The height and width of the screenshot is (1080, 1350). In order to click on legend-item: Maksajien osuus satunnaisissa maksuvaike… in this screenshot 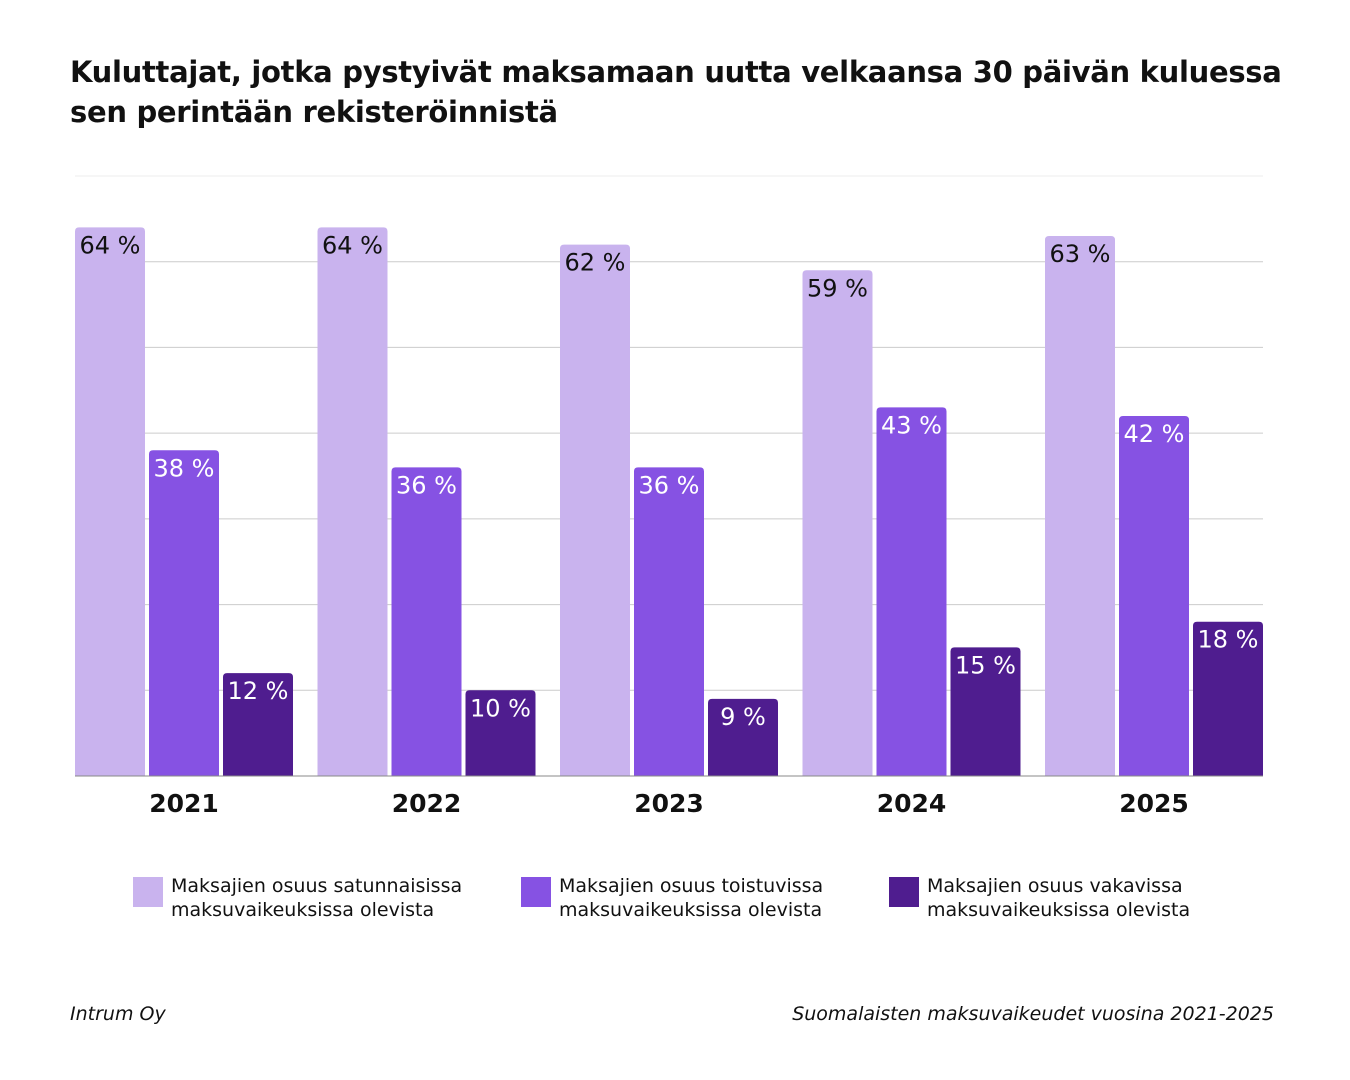, I will do `click(307, 898)`.